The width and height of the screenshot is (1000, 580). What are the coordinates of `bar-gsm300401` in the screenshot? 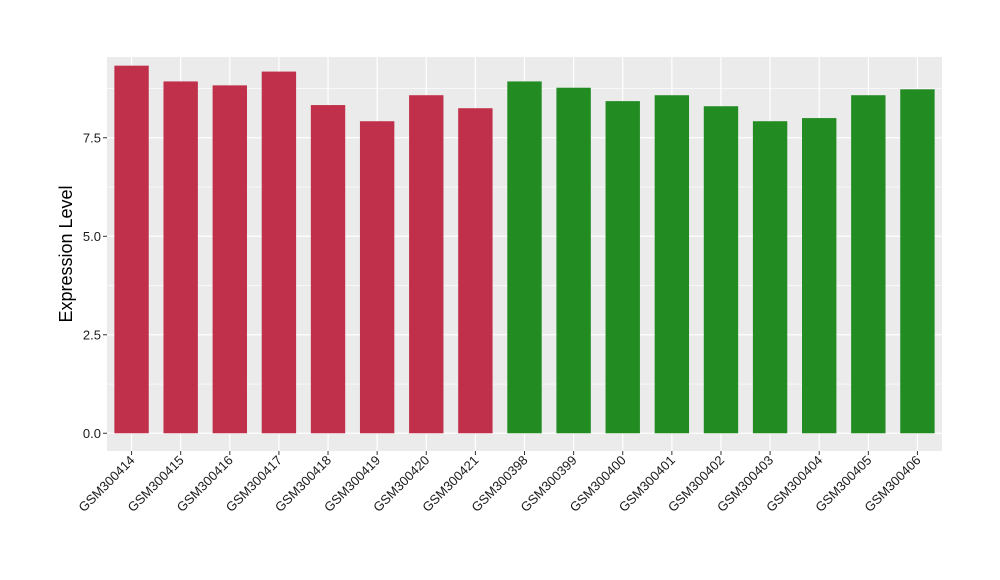 It's located at (672, 264).